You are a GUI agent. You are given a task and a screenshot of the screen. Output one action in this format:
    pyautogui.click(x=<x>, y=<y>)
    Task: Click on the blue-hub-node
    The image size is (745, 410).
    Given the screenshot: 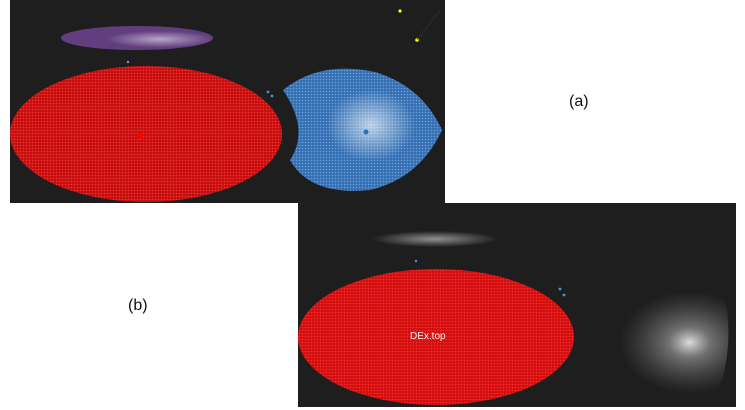 What is the action you would take?
    pyautogui.click(x=366, y=132)
    